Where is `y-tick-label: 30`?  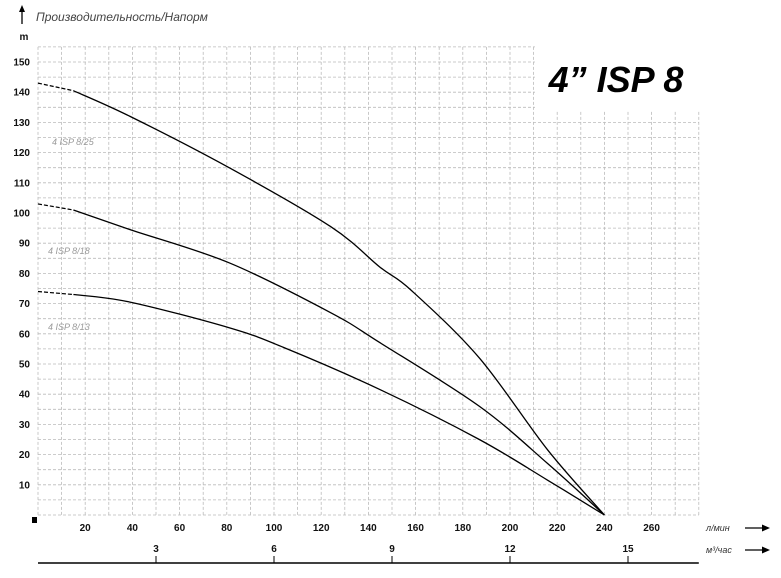 y-tick-label: 30 is located at coordinates (25, 425).